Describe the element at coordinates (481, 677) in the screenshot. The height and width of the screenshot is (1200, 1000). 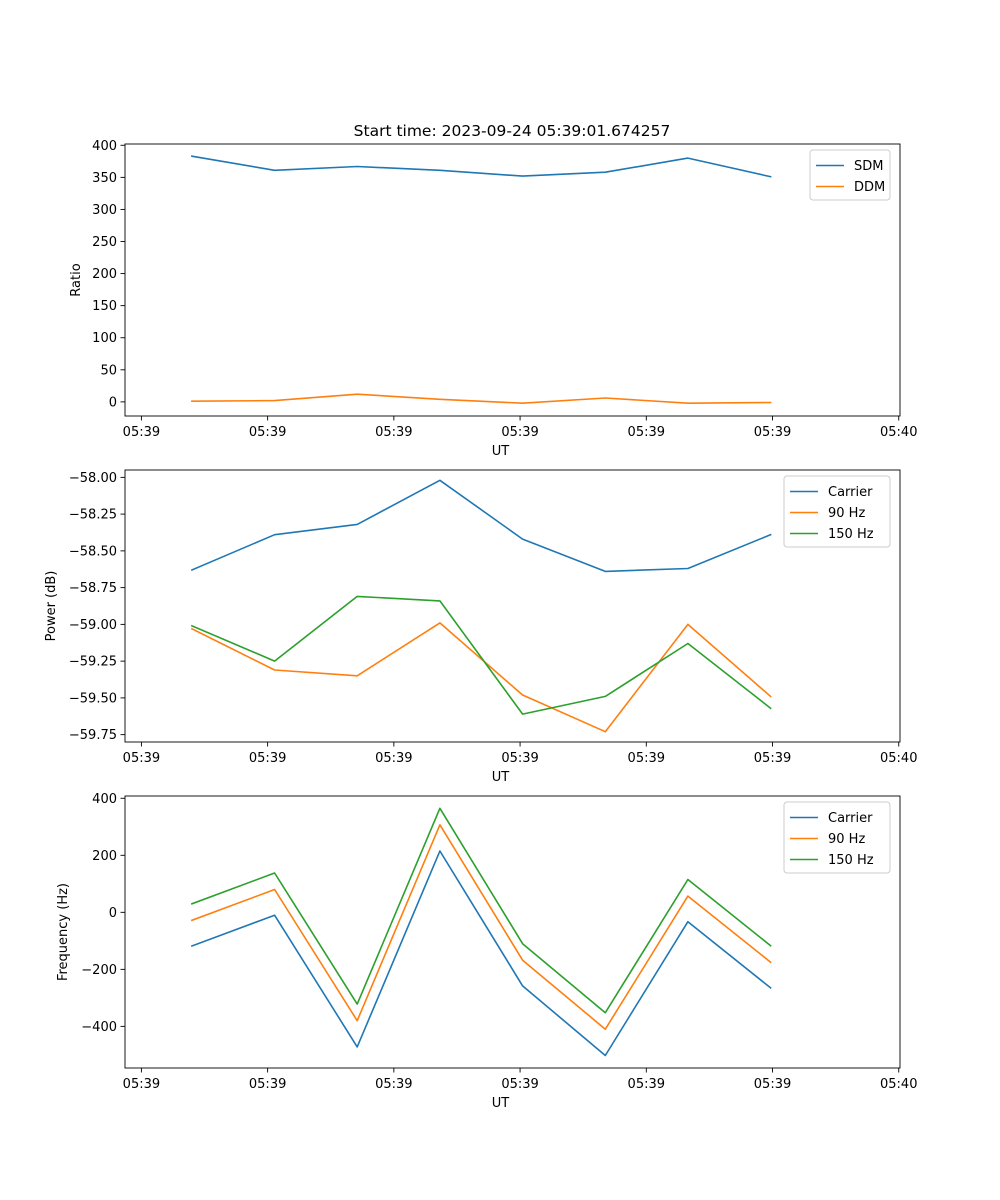
I see `series-line-power-90-hz` at that location.